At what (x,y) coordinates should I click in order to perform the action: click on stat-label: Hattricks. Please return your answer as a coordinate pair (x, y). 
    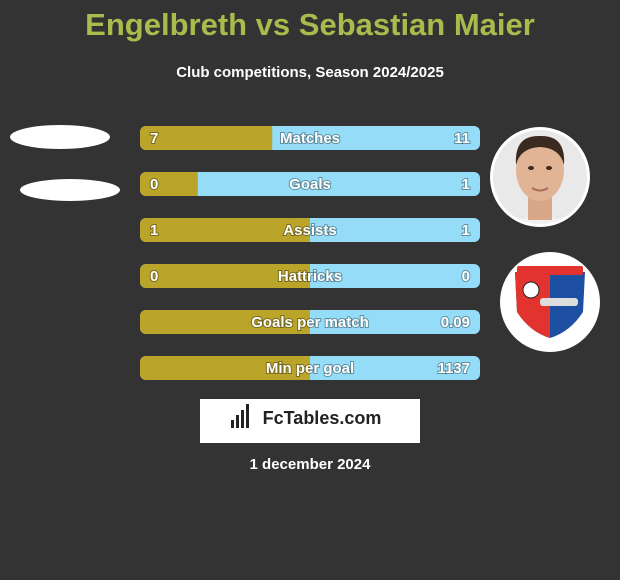
    Looking at the image, I should click on (310, 276).